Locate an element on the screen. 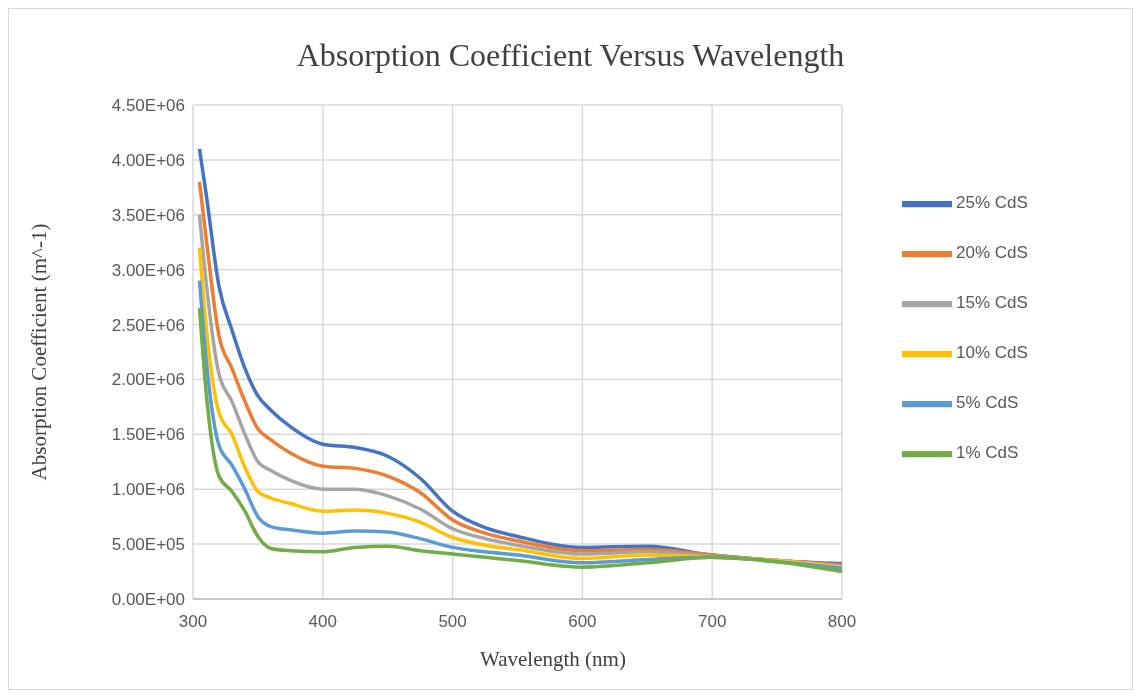 This screenshot has width=1139, height=696. y-tick-label: 3.50E+06 is located at coordinates (148, 215).